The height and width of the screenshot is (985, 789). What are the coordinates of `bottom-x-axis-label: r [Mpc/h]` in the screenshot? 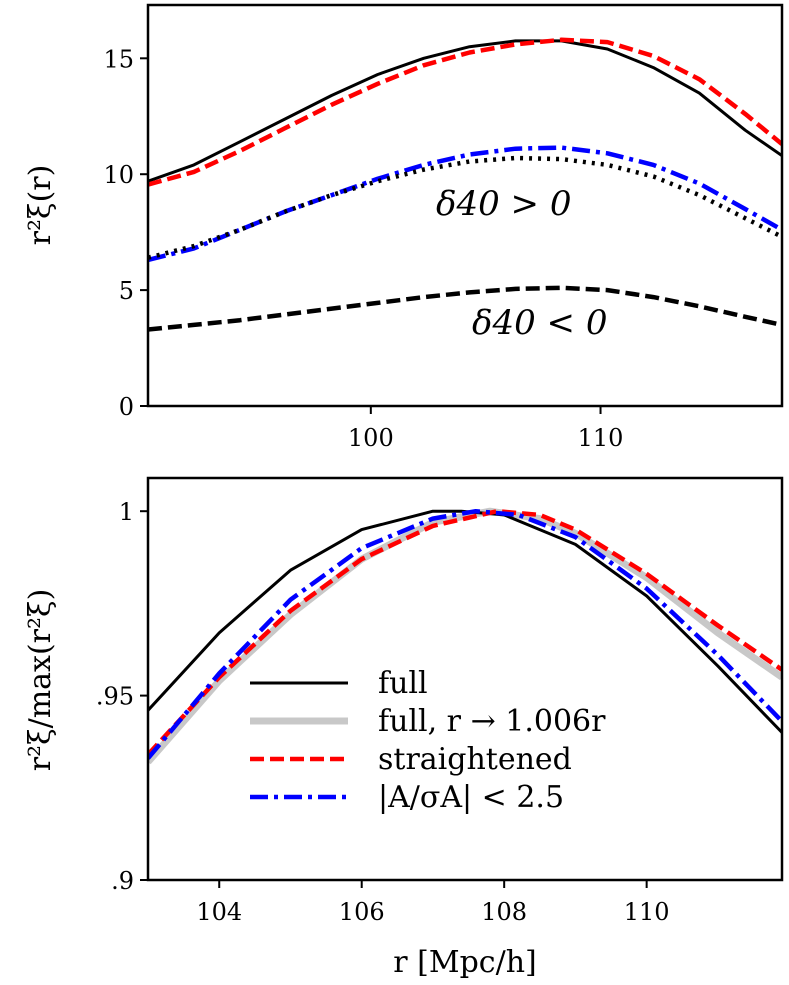 It's located at (464, 962).